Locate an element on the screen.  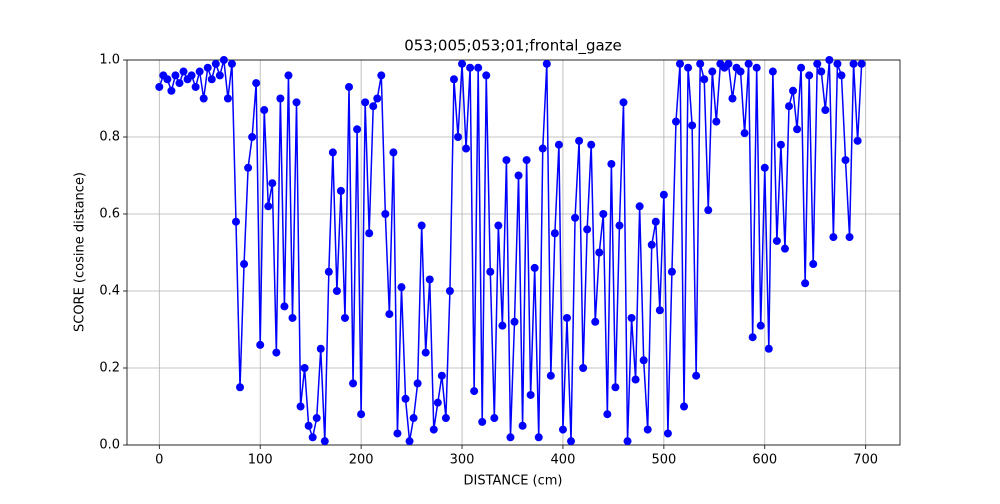
x-tick-label: 700 is located at coordinates (865, 460).